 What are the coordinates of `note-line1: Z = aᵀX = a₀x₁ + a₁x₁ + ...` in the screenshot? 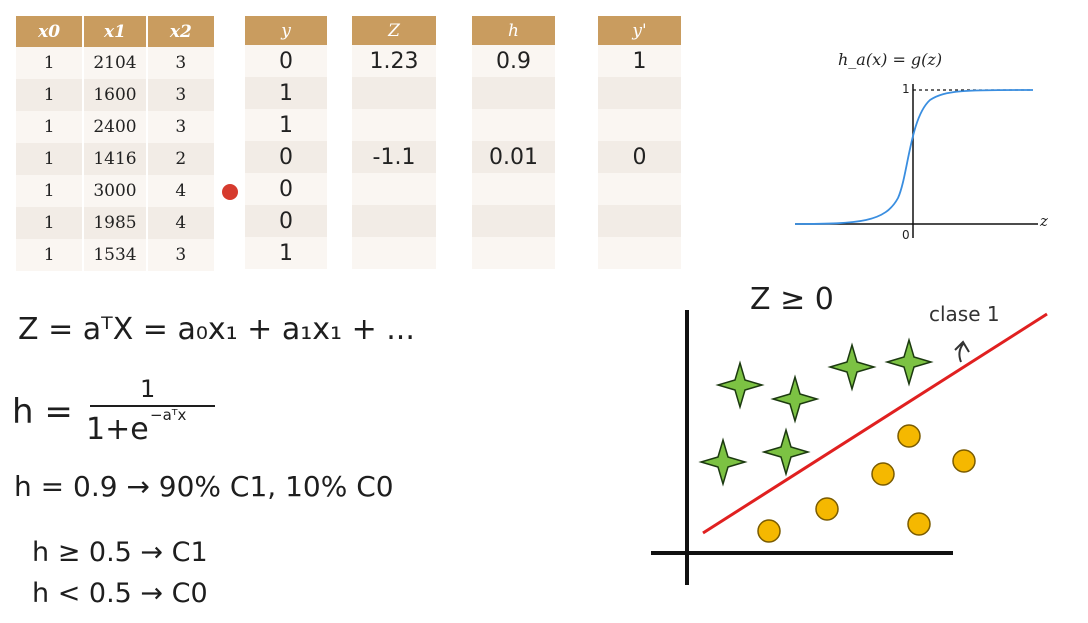 It's located at (216, 329).